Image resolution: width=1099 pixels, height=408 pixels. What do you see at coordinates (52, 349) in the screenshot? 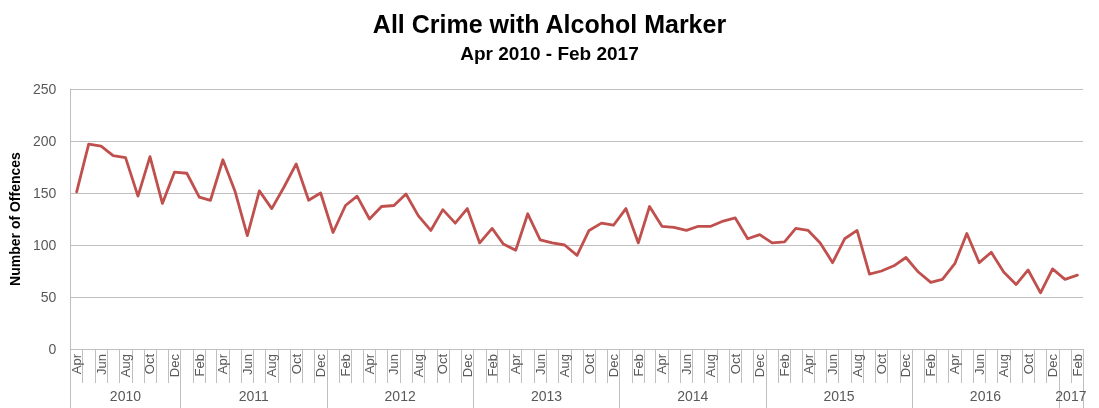
I see `y-tick-label: 0` at bounding box center [52, 349].